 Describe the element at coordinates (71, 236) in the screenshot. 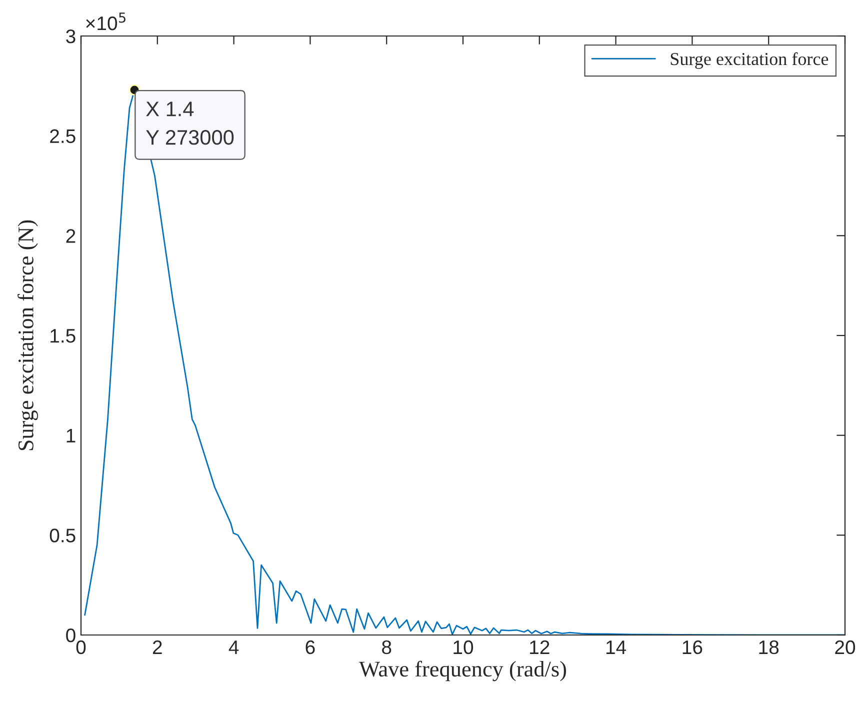

I see `y-tick-label: 2` at that location.